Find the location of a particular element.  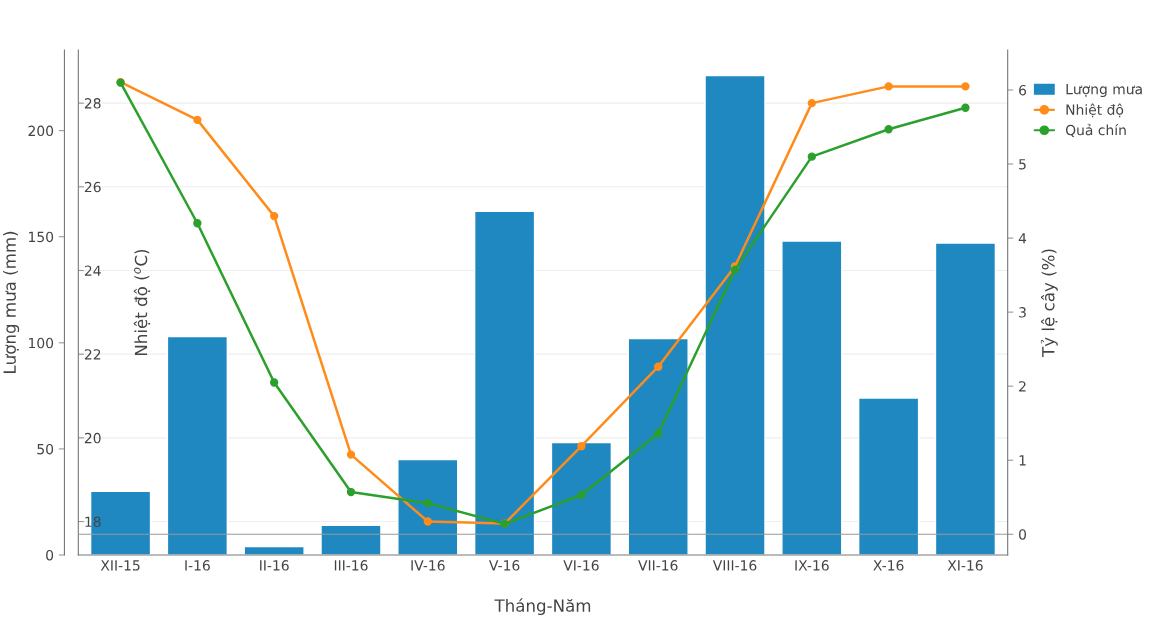

y2-tick-label: 26 is located at coordinates (92, 187).